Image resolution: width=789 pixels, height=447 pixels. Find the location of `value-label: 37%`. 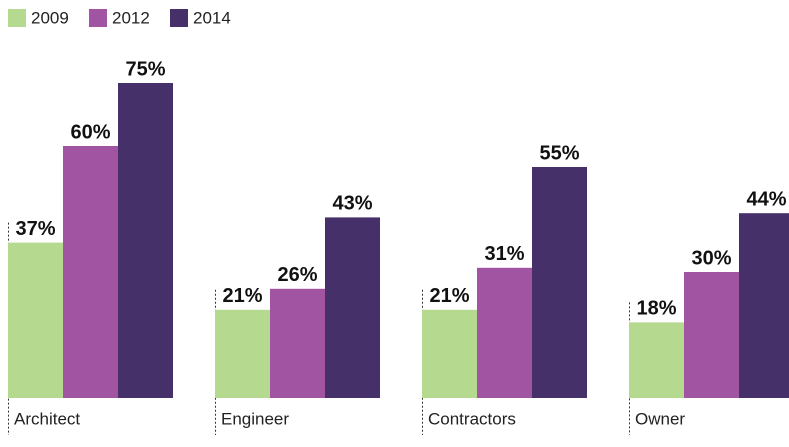

value-label: 37% is located at coordinates (35, 229).